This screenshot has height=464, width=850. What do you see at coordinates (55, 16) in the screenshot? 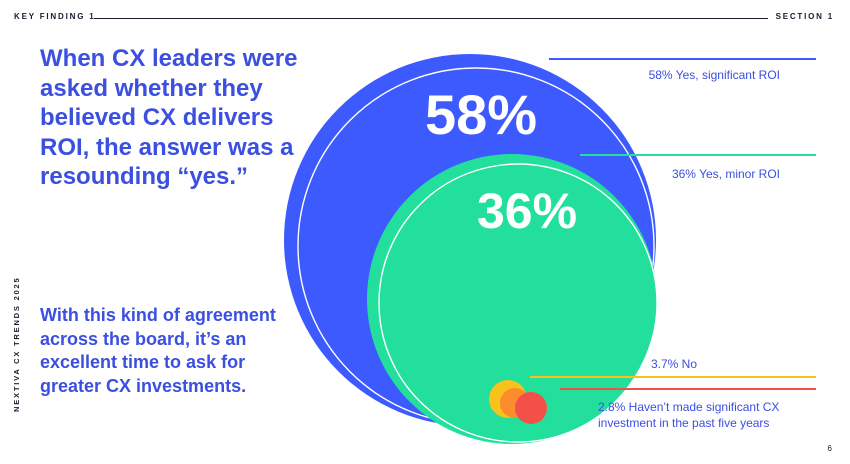
I see `key-finding-label: KEY FINDING 1` at bounding box center [55, 16].